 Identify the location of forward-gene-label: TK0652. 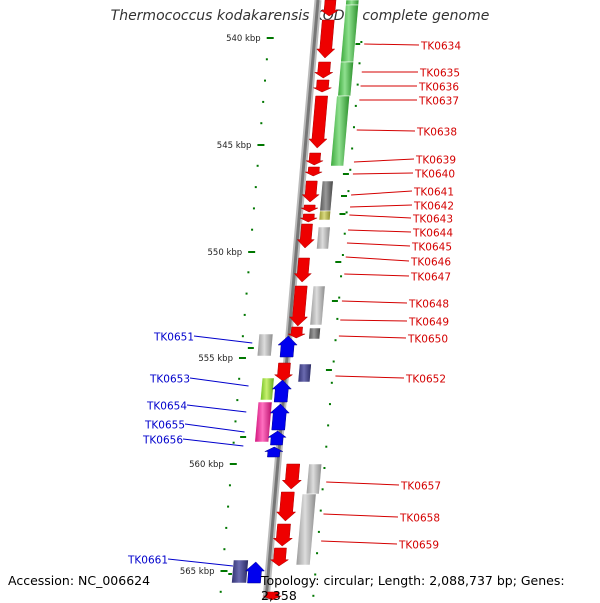
(425, 380).